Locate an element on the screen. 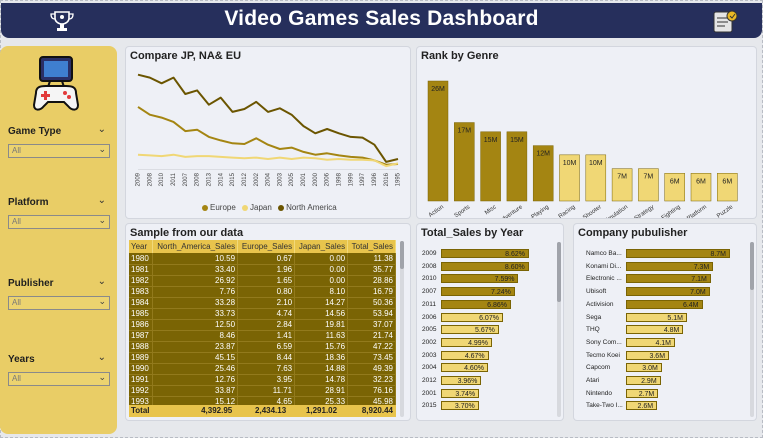 This screenshot has height=438, width=763. bar-row: 2002 4.99% is located at coordinates (490, 344).